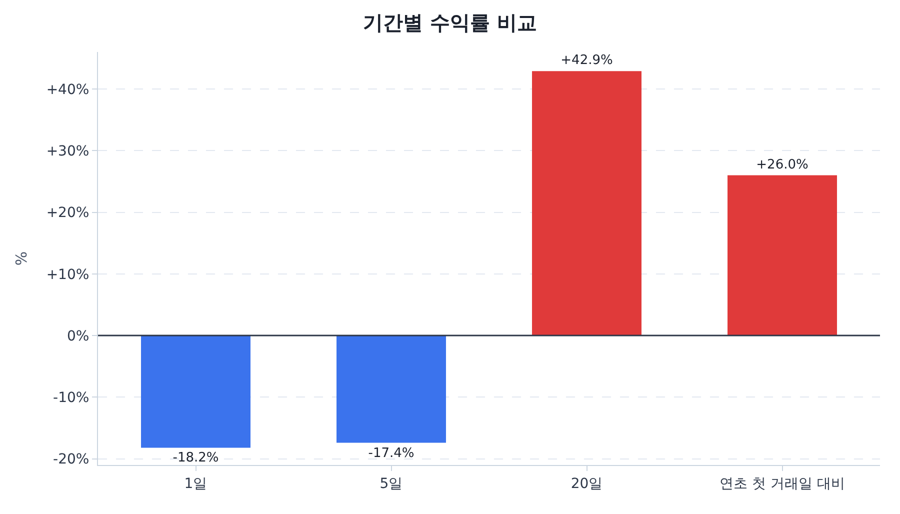 This screenshot has width=900, height=514. What do you see at coordinates (68, 90) in the screenshot?
I see `y-tick-label: +40%` at bounding box center [68, 90].